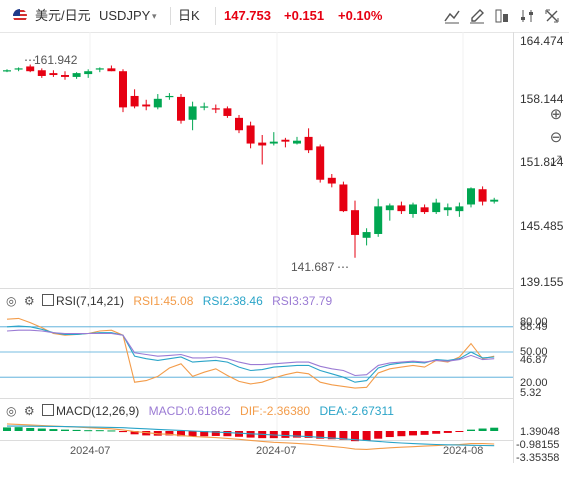 This screenshot has width=569, height=489. I want to click on fullscreen-icon, so click(552, 16).